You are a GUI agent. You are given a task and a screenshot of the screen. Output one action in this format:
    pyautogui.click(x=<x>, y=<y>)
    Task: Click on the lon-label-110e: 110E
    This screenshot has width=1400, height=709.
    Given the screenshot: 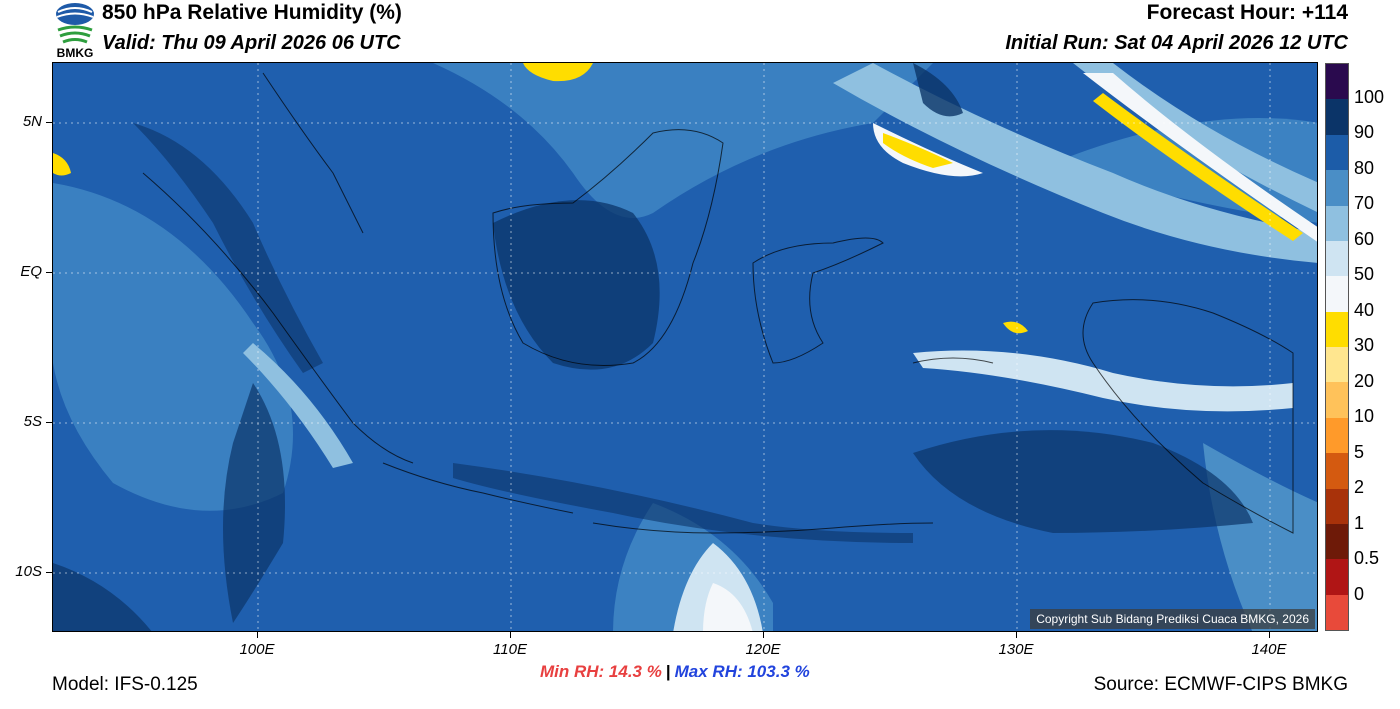 What is the action you would take?
    pyautogui.click(x=510, y=649)
    